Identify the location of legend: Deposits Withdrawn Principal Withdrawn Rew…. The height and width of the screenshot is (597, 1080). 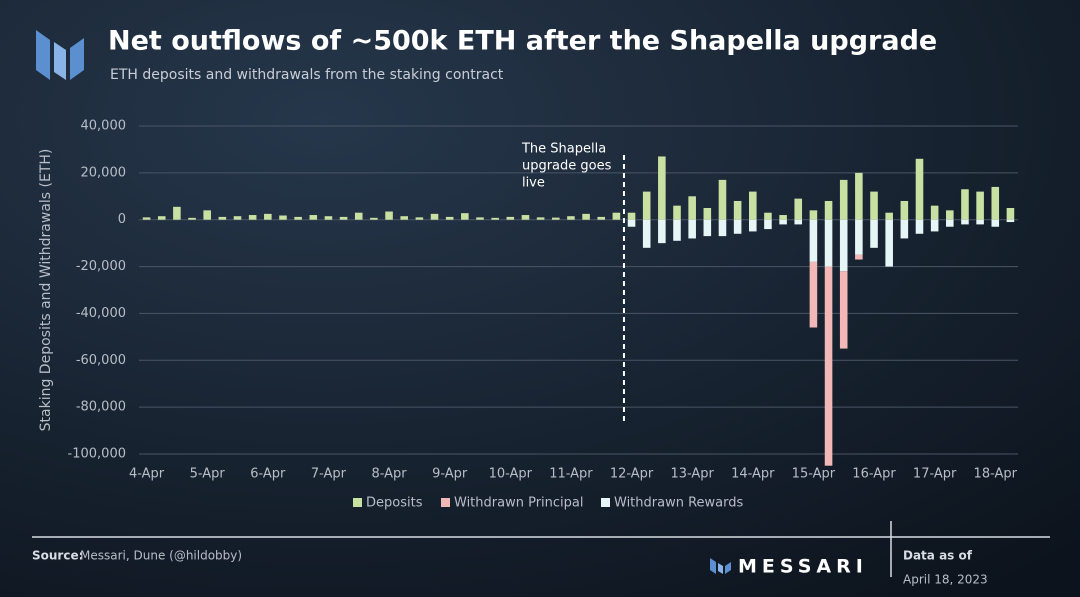
(548, 503).